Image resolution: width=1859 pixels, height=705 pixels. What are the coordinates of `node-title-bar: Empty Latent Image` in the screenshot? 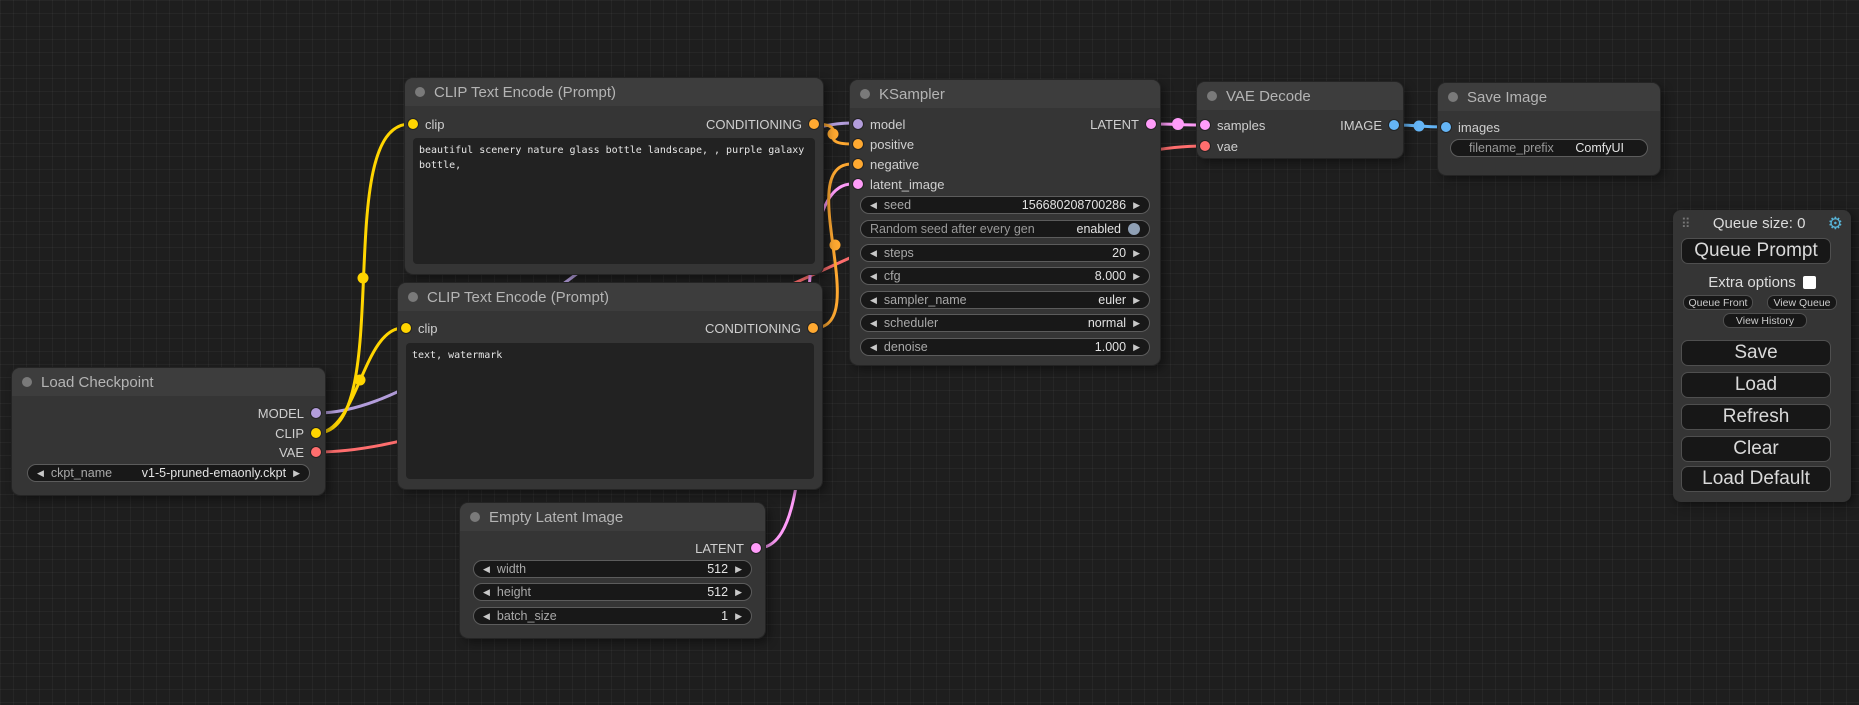 It's located at (612, 517).